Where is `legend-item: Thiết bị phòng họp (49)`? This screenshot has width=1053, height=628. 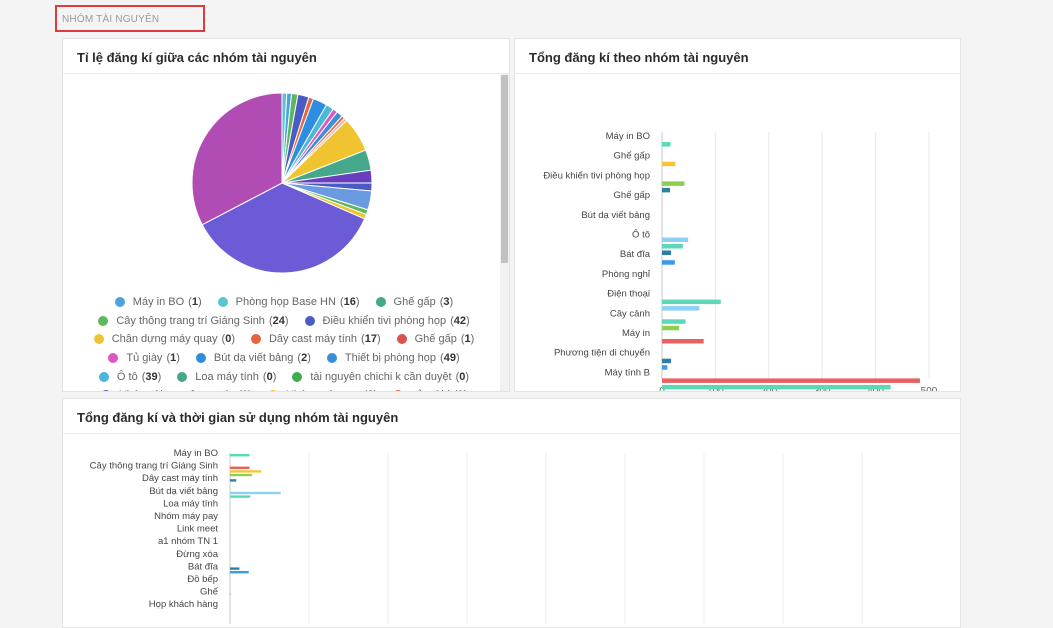
legend-item: Thiết bị phòng họp (49) is located at coordinates (393, 358).